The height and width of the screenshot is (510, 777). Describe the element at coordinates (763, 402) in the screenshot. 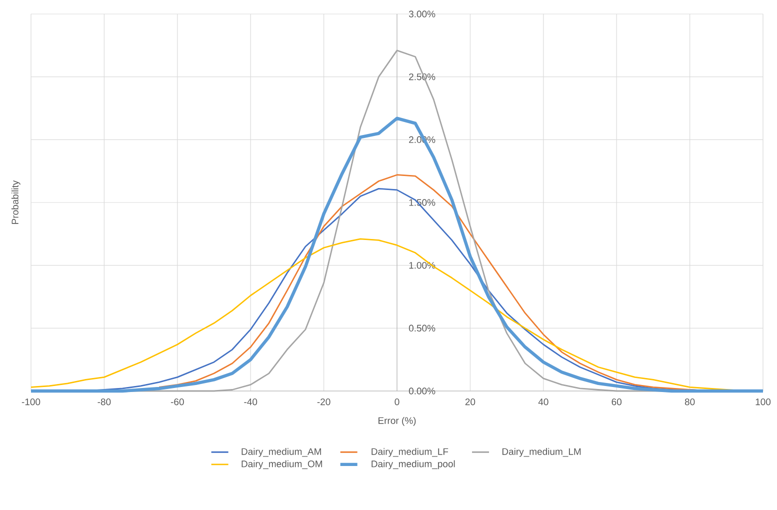

I see `x-tick-label: 100` at that location.